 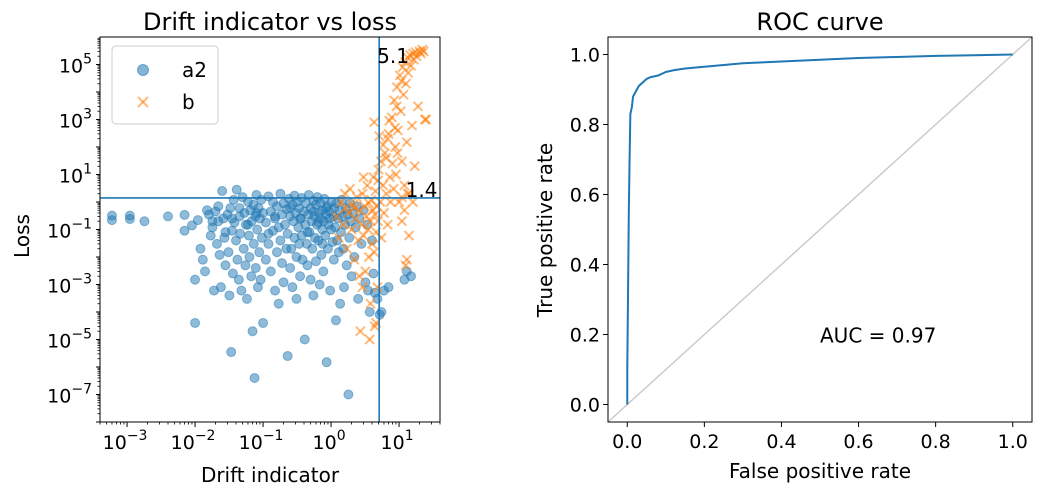 I want to click on scatter-y-ticks: 10⁻⁷ 10⁻⁵ 10⁻³ 10⁻¹ 10¹ 10³ 10⁵, so click(x=73, y=230).